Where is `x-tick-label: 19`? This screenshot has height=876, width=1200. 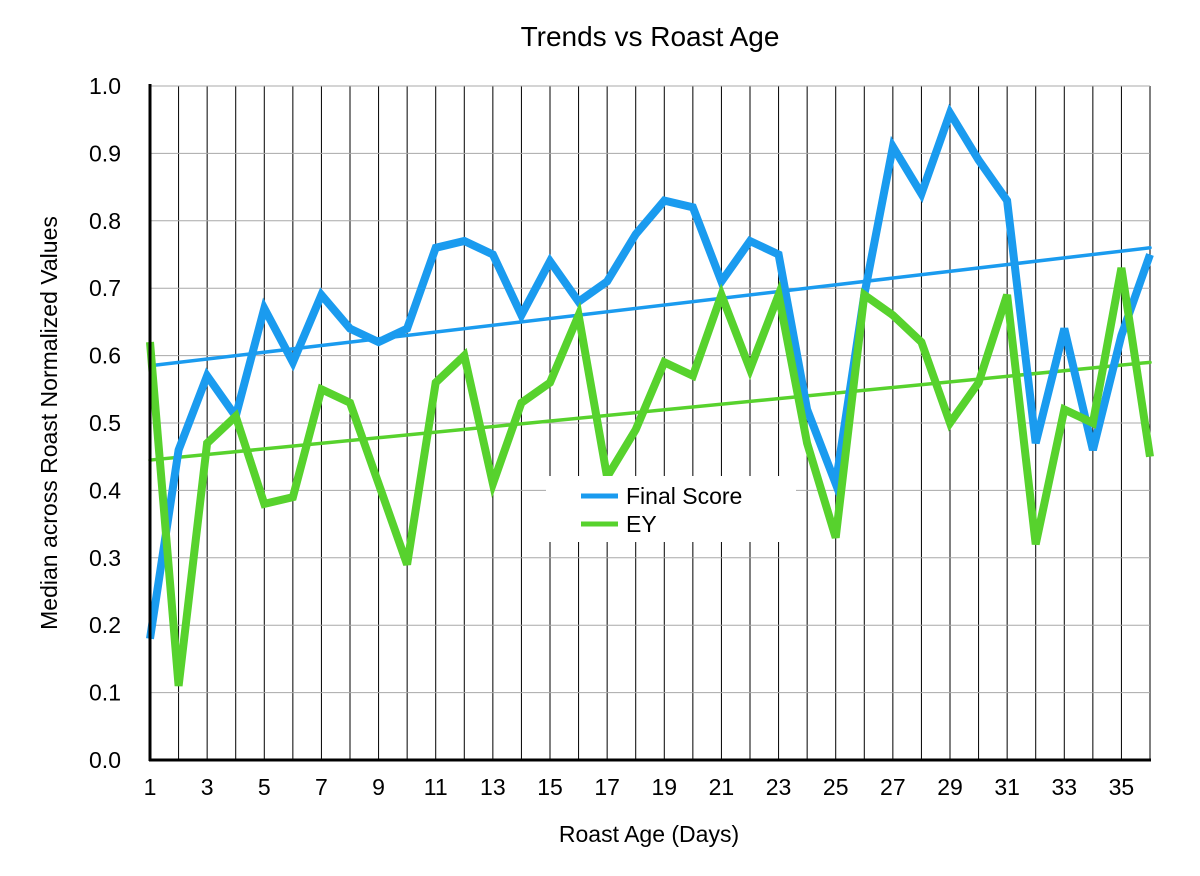 x-tick-label: 19 is located at coordinates (664, 787).